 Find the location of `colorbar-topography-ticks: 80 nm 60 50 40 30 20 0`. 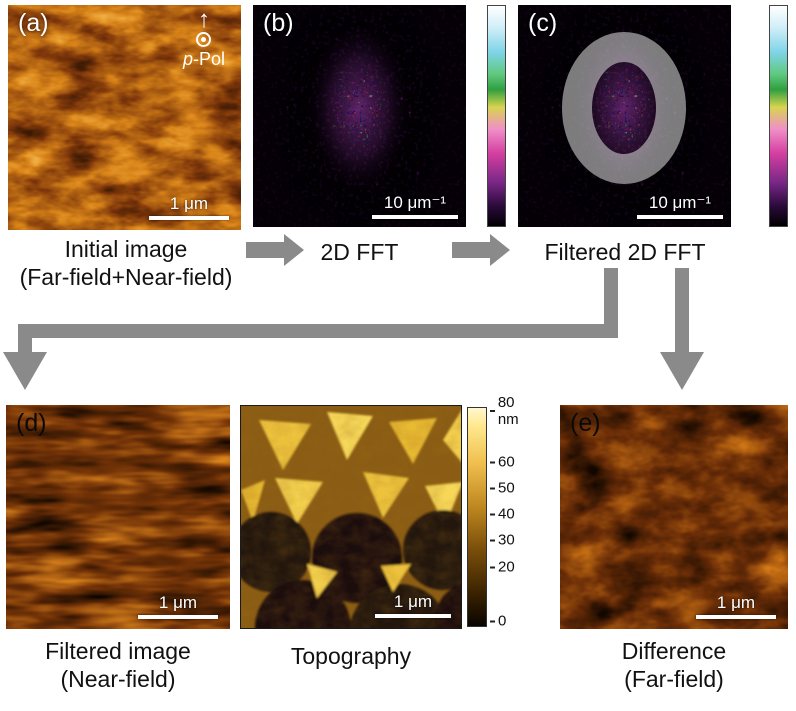

colorbar-topography-ticks: 80 nm 60 50 40 30 20 0 is located at coordinates (514, 512).